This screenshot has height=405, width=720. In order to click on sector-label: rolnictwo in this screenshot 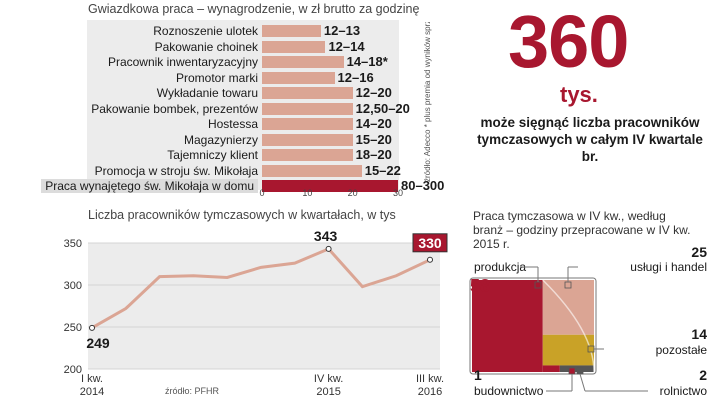, I will do `click(684, 391)`.